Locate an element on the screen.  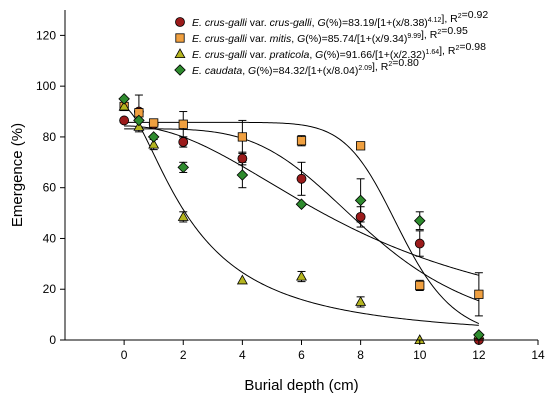
x-tick-label: 2 is located at coordinates (183, 355).